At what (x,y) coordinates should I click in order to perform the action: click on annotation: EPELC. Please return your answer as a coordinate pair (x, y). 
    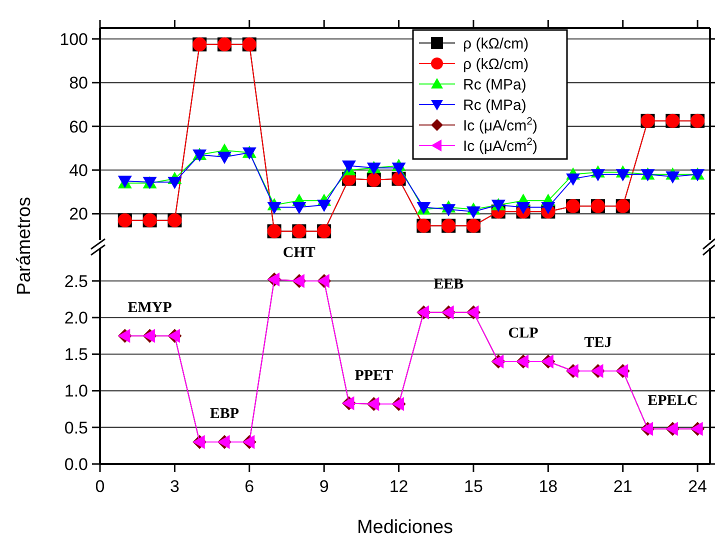
    Looking at the image, I should click on (673, 400).